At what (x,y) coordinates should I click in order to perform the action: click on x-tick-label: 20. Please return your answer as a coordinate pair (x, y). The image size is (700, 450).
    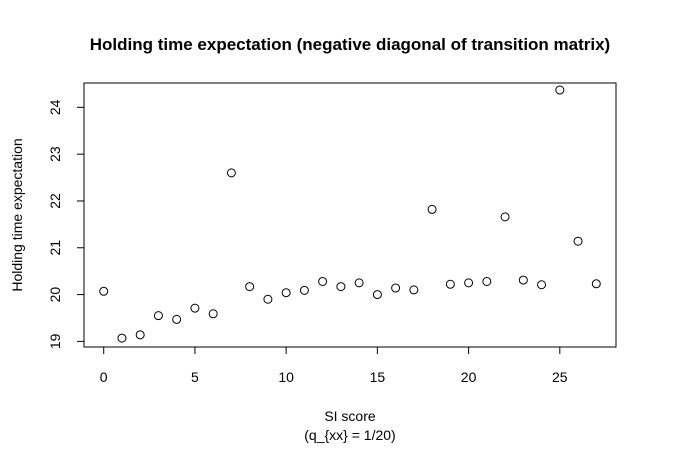
    Looking at the image, I should click on (469, 377).